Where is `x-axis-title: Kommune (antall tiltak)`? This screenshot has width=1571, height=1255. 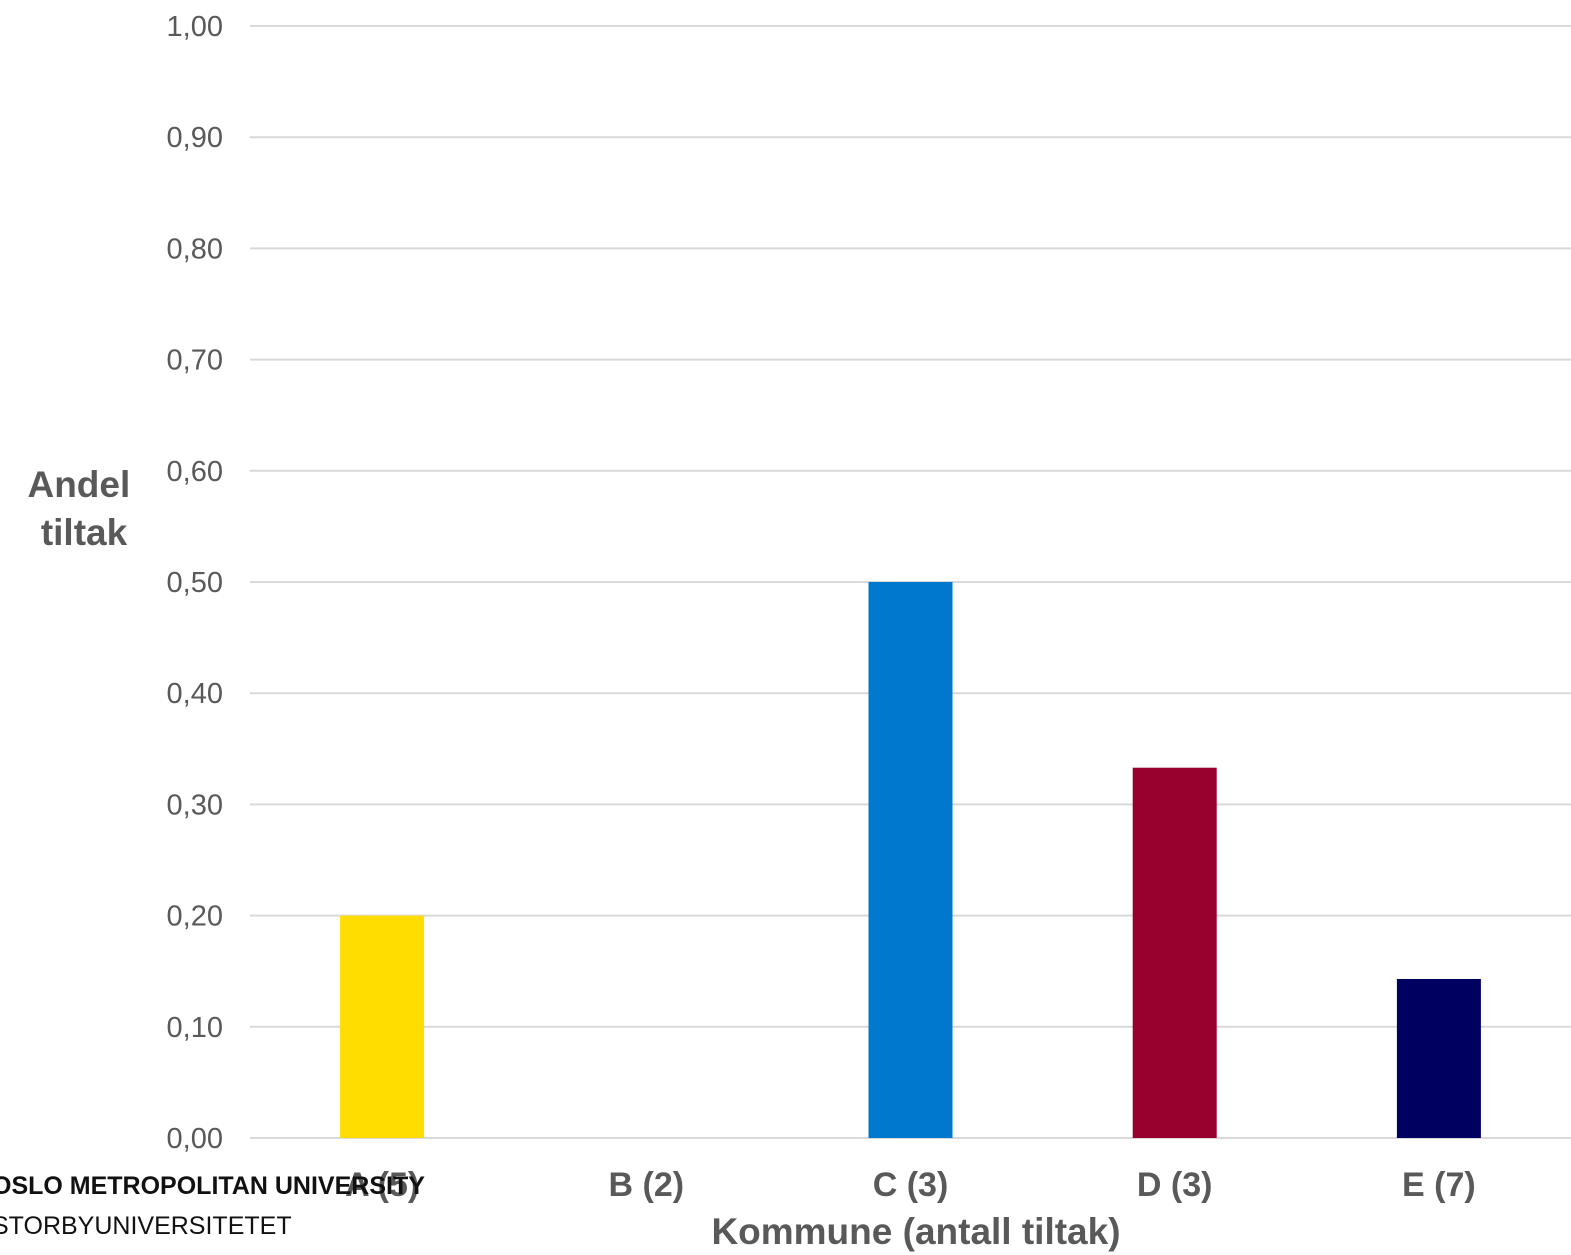
x-axis-title: Kommune (antall tiltak) is located at coordinates (915, 1231).